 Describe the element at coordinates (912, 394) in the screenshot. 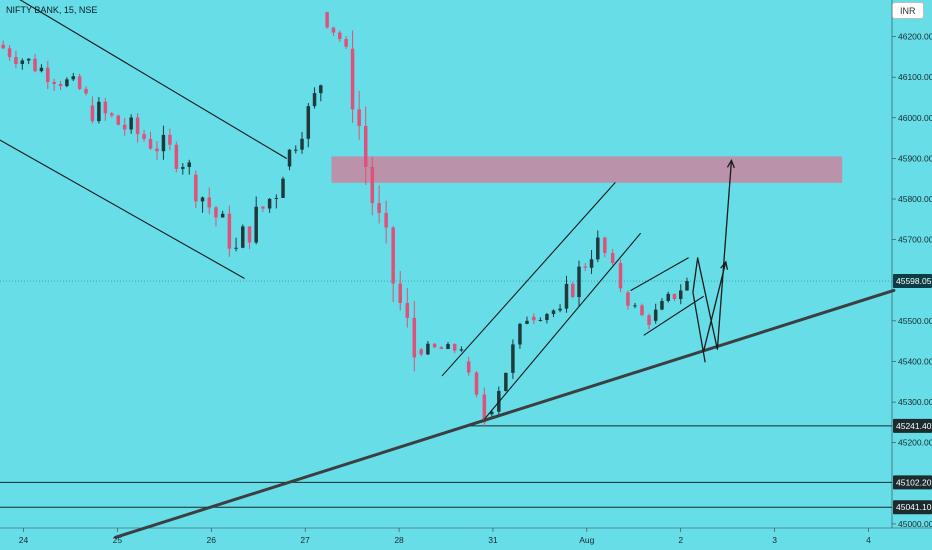

I see `price-labels: 45598.05 45241.40 45102.20 45041.10` at that location.